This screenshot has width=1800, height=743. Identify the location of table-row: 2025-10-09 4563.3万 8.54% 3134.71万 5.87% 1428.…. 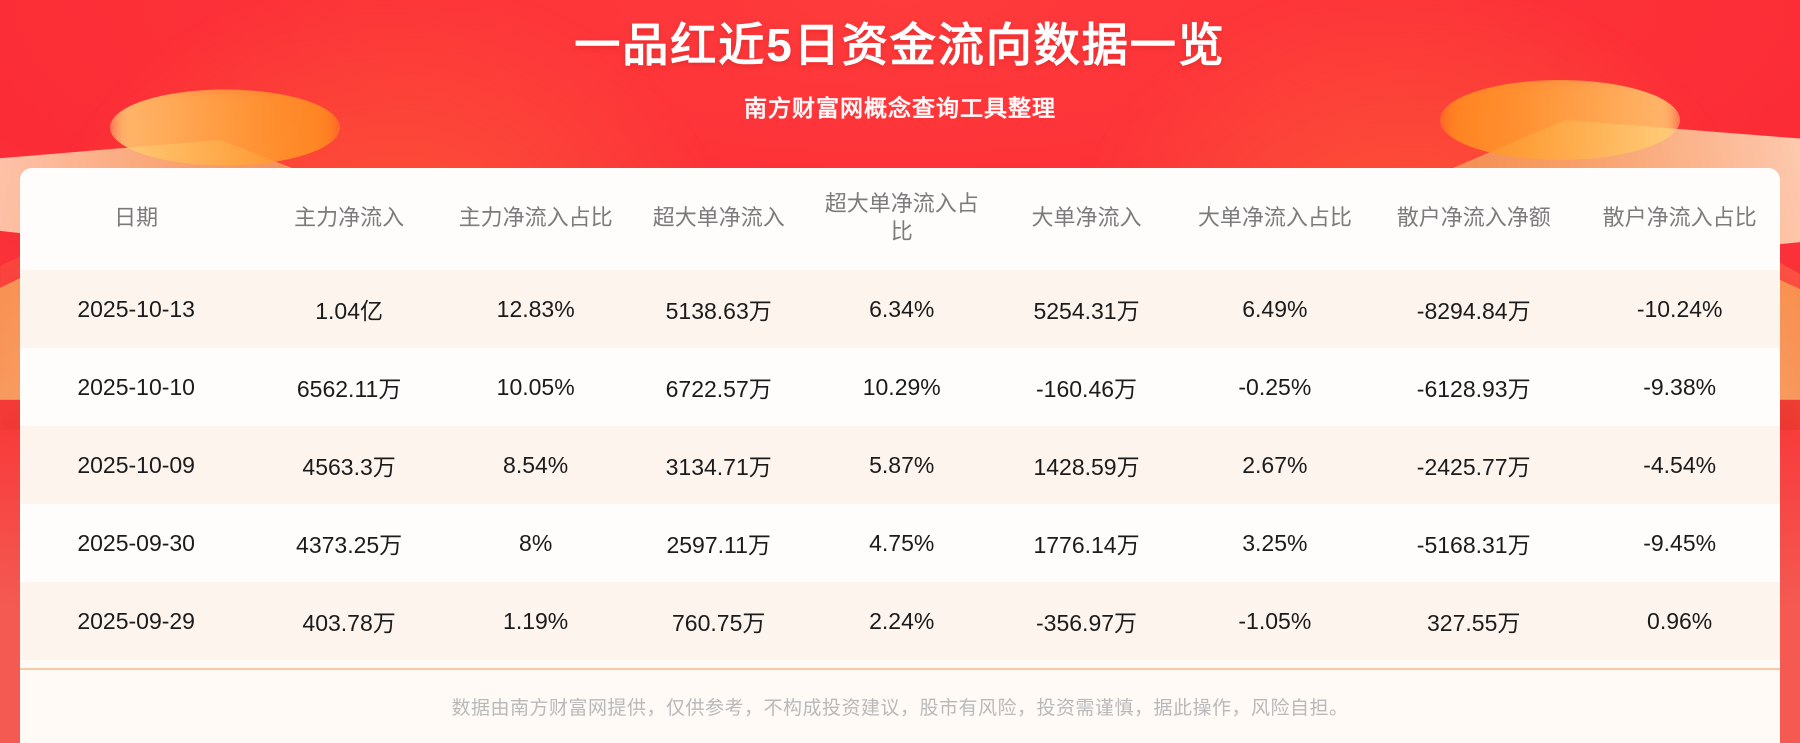
(900, 465).